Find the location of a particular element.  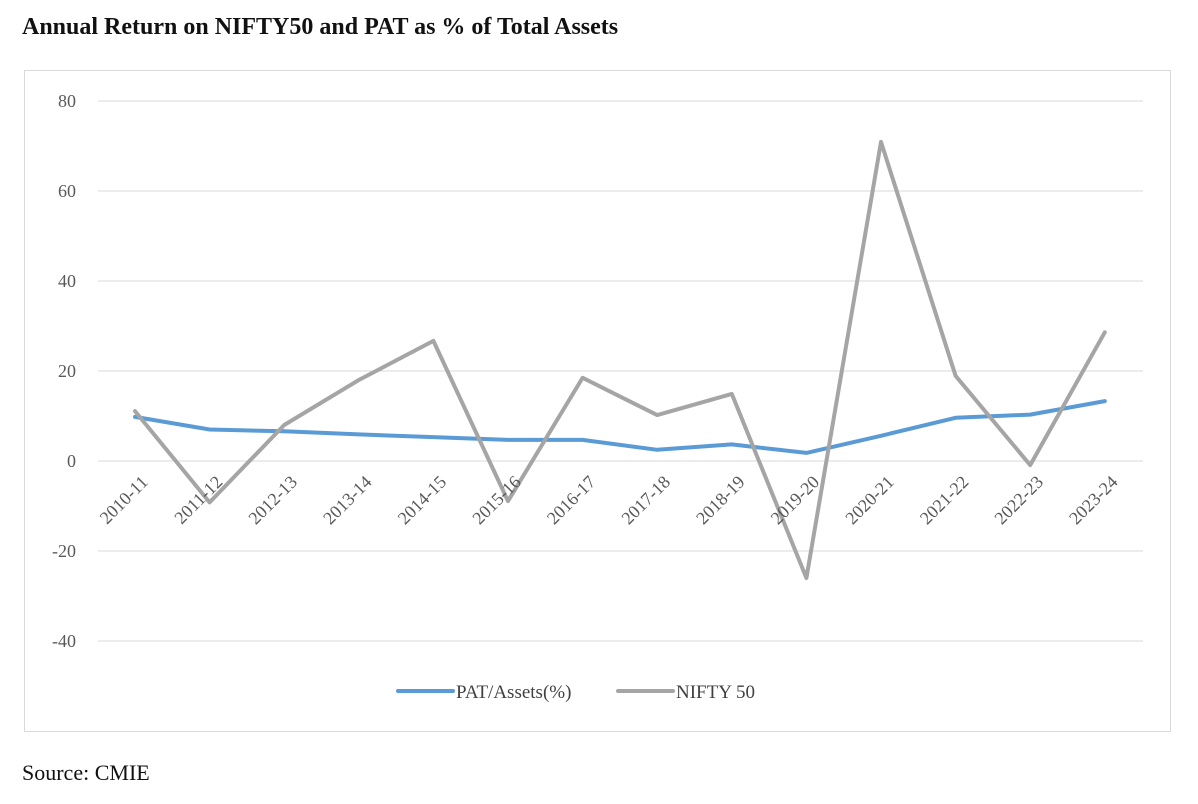

y-tick-label: 0 is located at coordinates (71, 461).